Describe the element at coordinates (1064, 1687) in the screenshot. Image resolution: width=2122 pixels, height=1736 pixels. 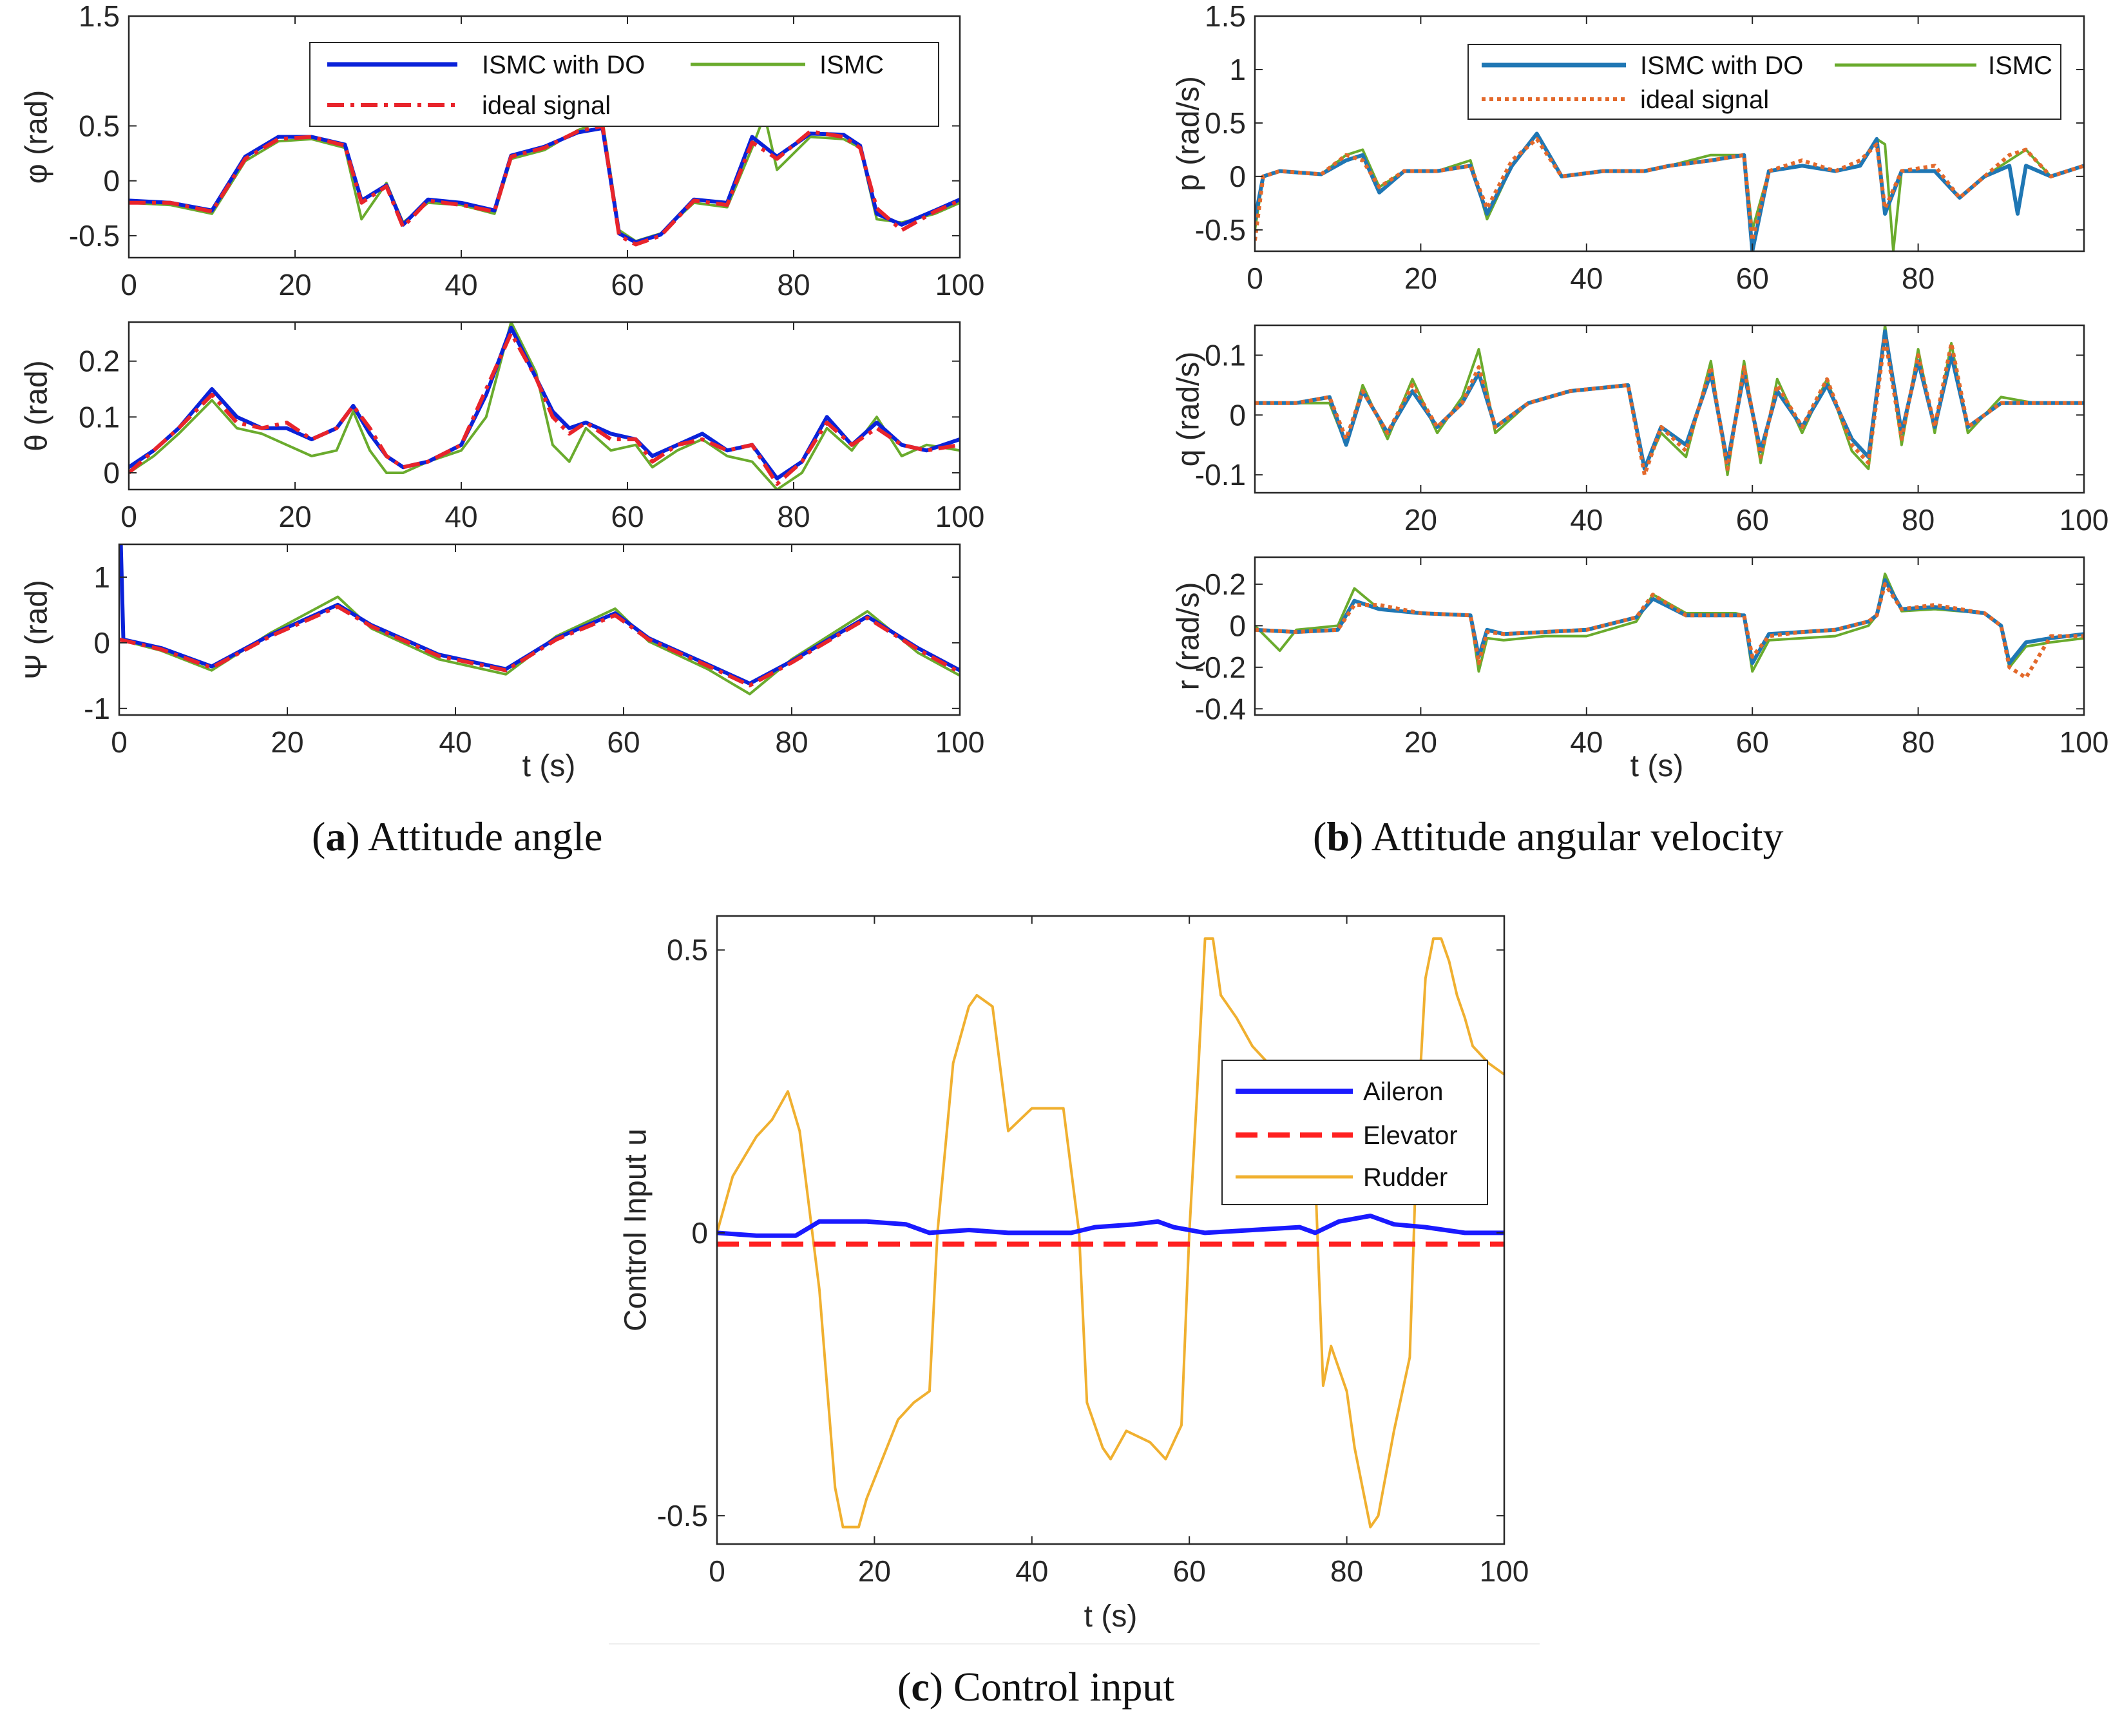
I see `caption-c-text: Control input` at that location.